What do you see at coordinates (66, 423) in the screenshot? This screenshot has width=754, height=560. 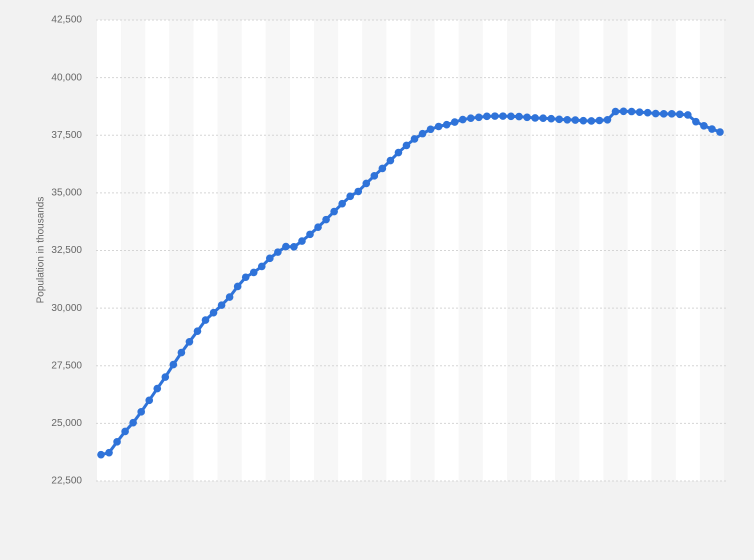 I see `y-tick-label: 25,000` at bounding box center [66, 423].